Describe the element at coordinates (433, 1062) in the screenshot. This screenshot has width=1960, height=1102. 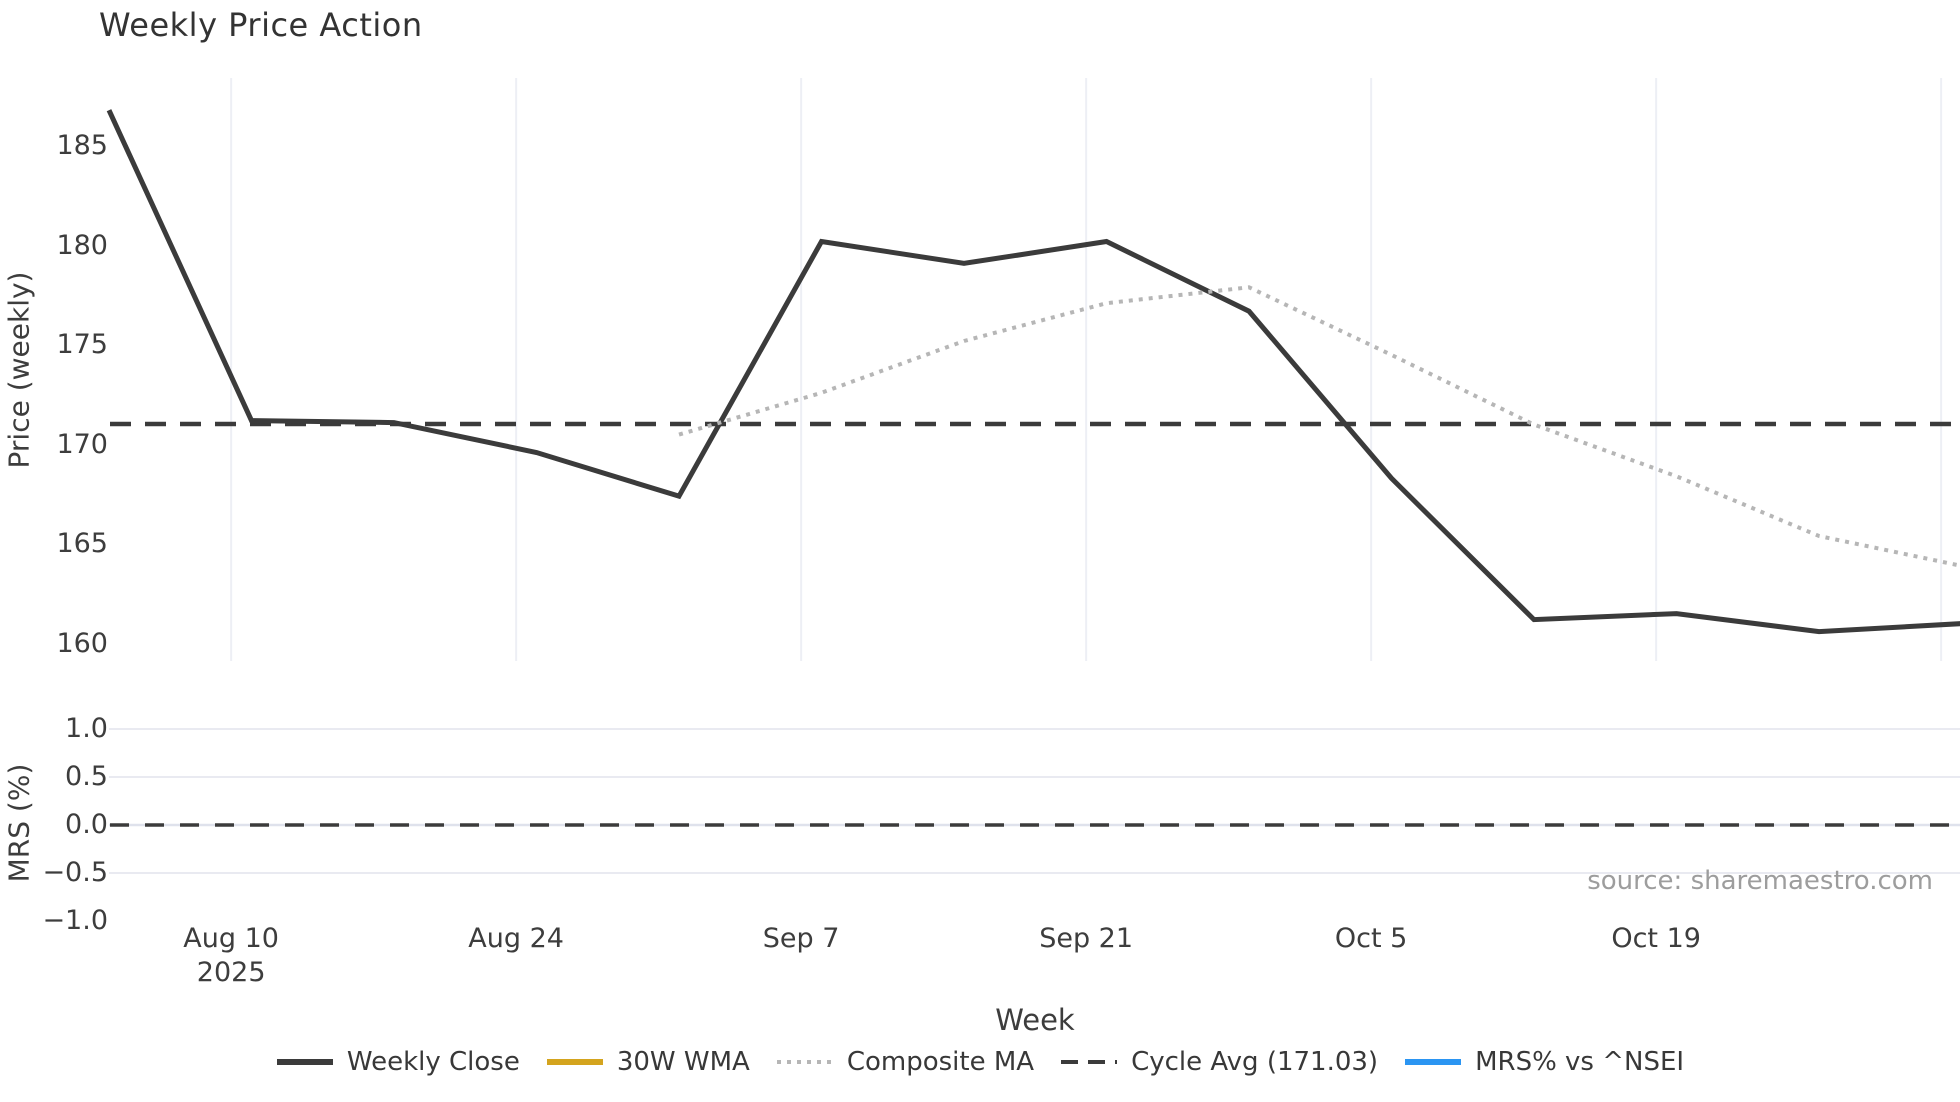
I see `legend-label: Weekly Close` at that location.